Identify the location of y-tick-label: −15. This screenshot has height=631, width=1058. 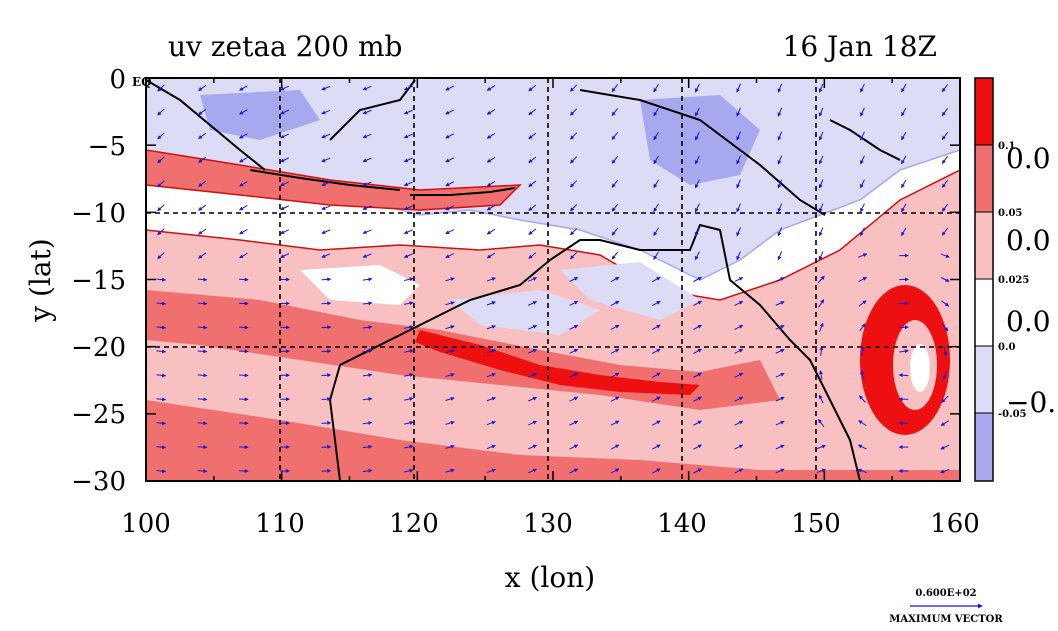
(98, 281).